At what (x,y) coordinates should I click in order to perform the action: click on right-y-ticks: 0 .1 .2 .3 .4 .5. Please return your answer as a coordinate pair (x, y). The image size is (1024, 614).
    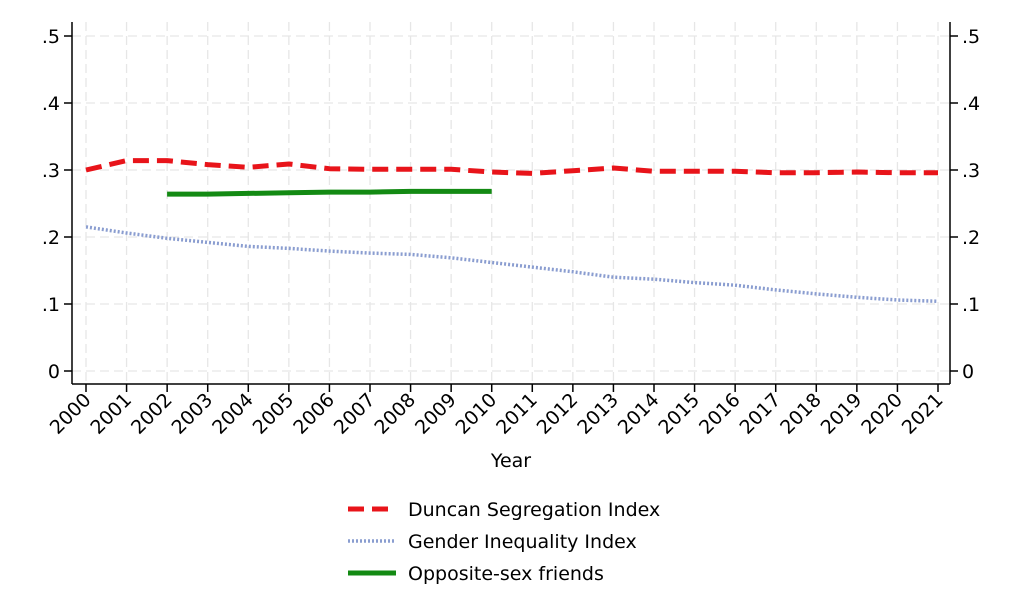
    Looking at the image, I should click on (965, 204).